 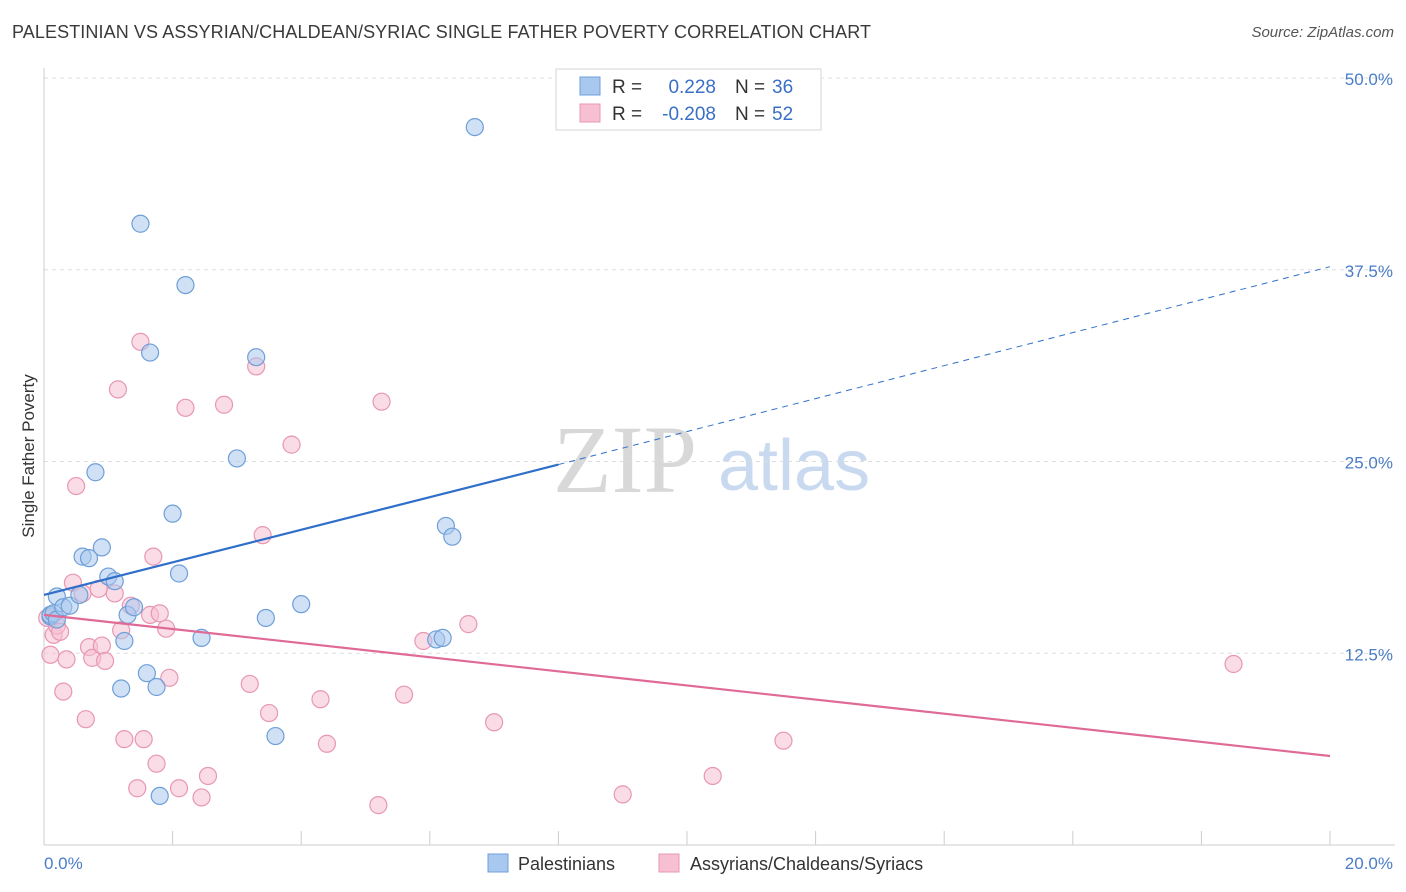 What do you see at coordinates (782, 87) in the screenshot?
I see `legend-n-value-blue: 36` at bounding box center [782, 87].